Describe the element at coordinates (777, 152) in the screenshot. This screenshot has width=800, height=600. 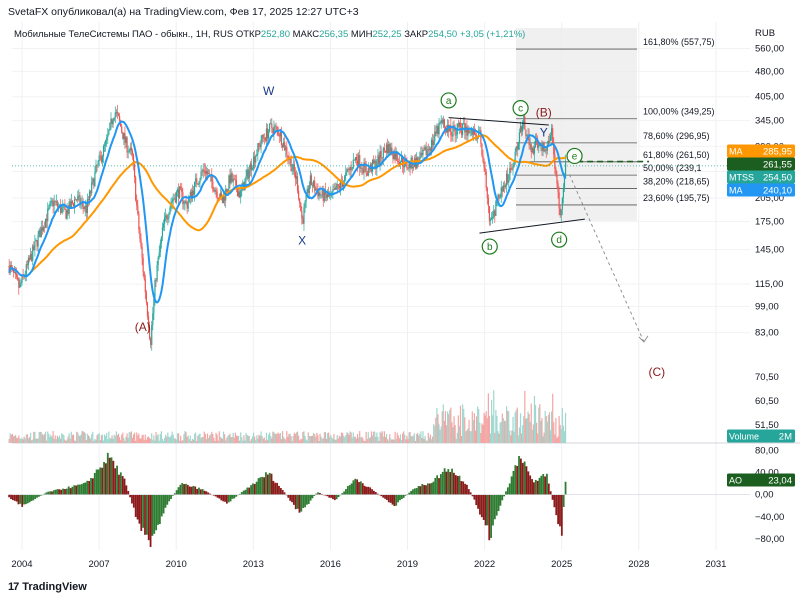
I see `ma-slow-badge-value: 285,95` at that location.